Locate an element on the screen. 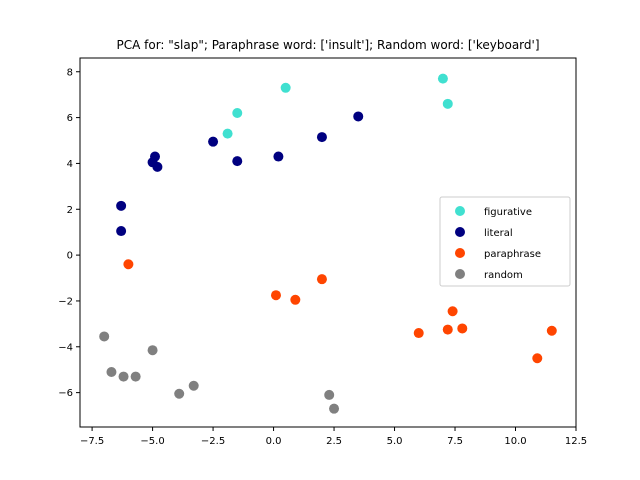 The image size is (640, 480). x-tick-label: −7.5 is located at coordinates (92, 441).